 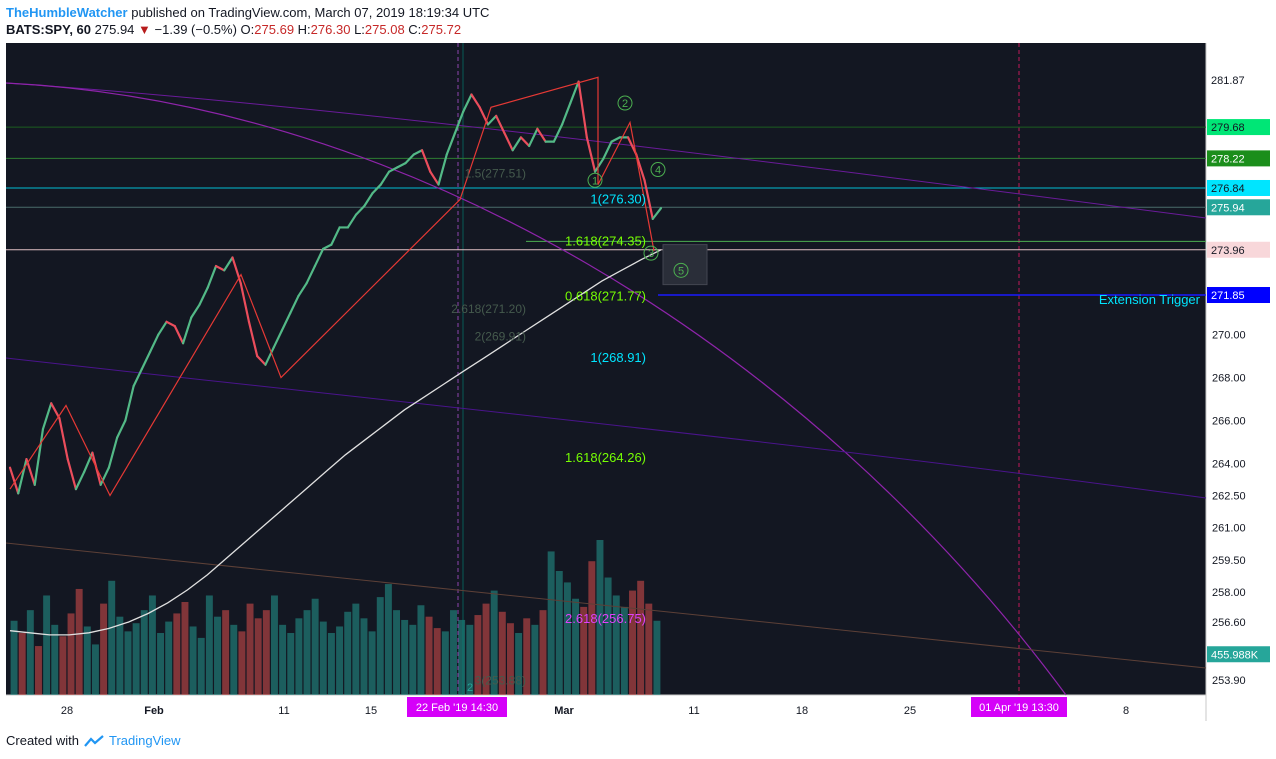 I want to click on y-tick-label: 261.00, so click(x=1229, y=529).